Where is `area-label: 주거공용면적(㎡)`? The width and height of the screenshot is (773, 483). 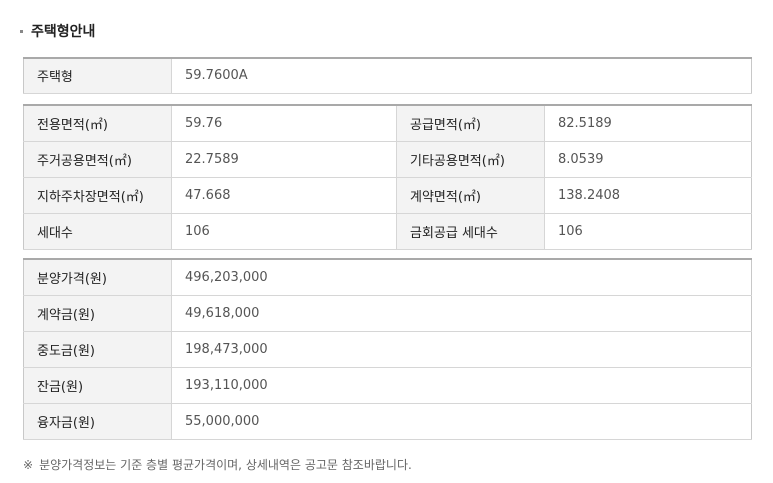 area-label: 주거공용면적(㎡) is located at coordinates (97, 159).